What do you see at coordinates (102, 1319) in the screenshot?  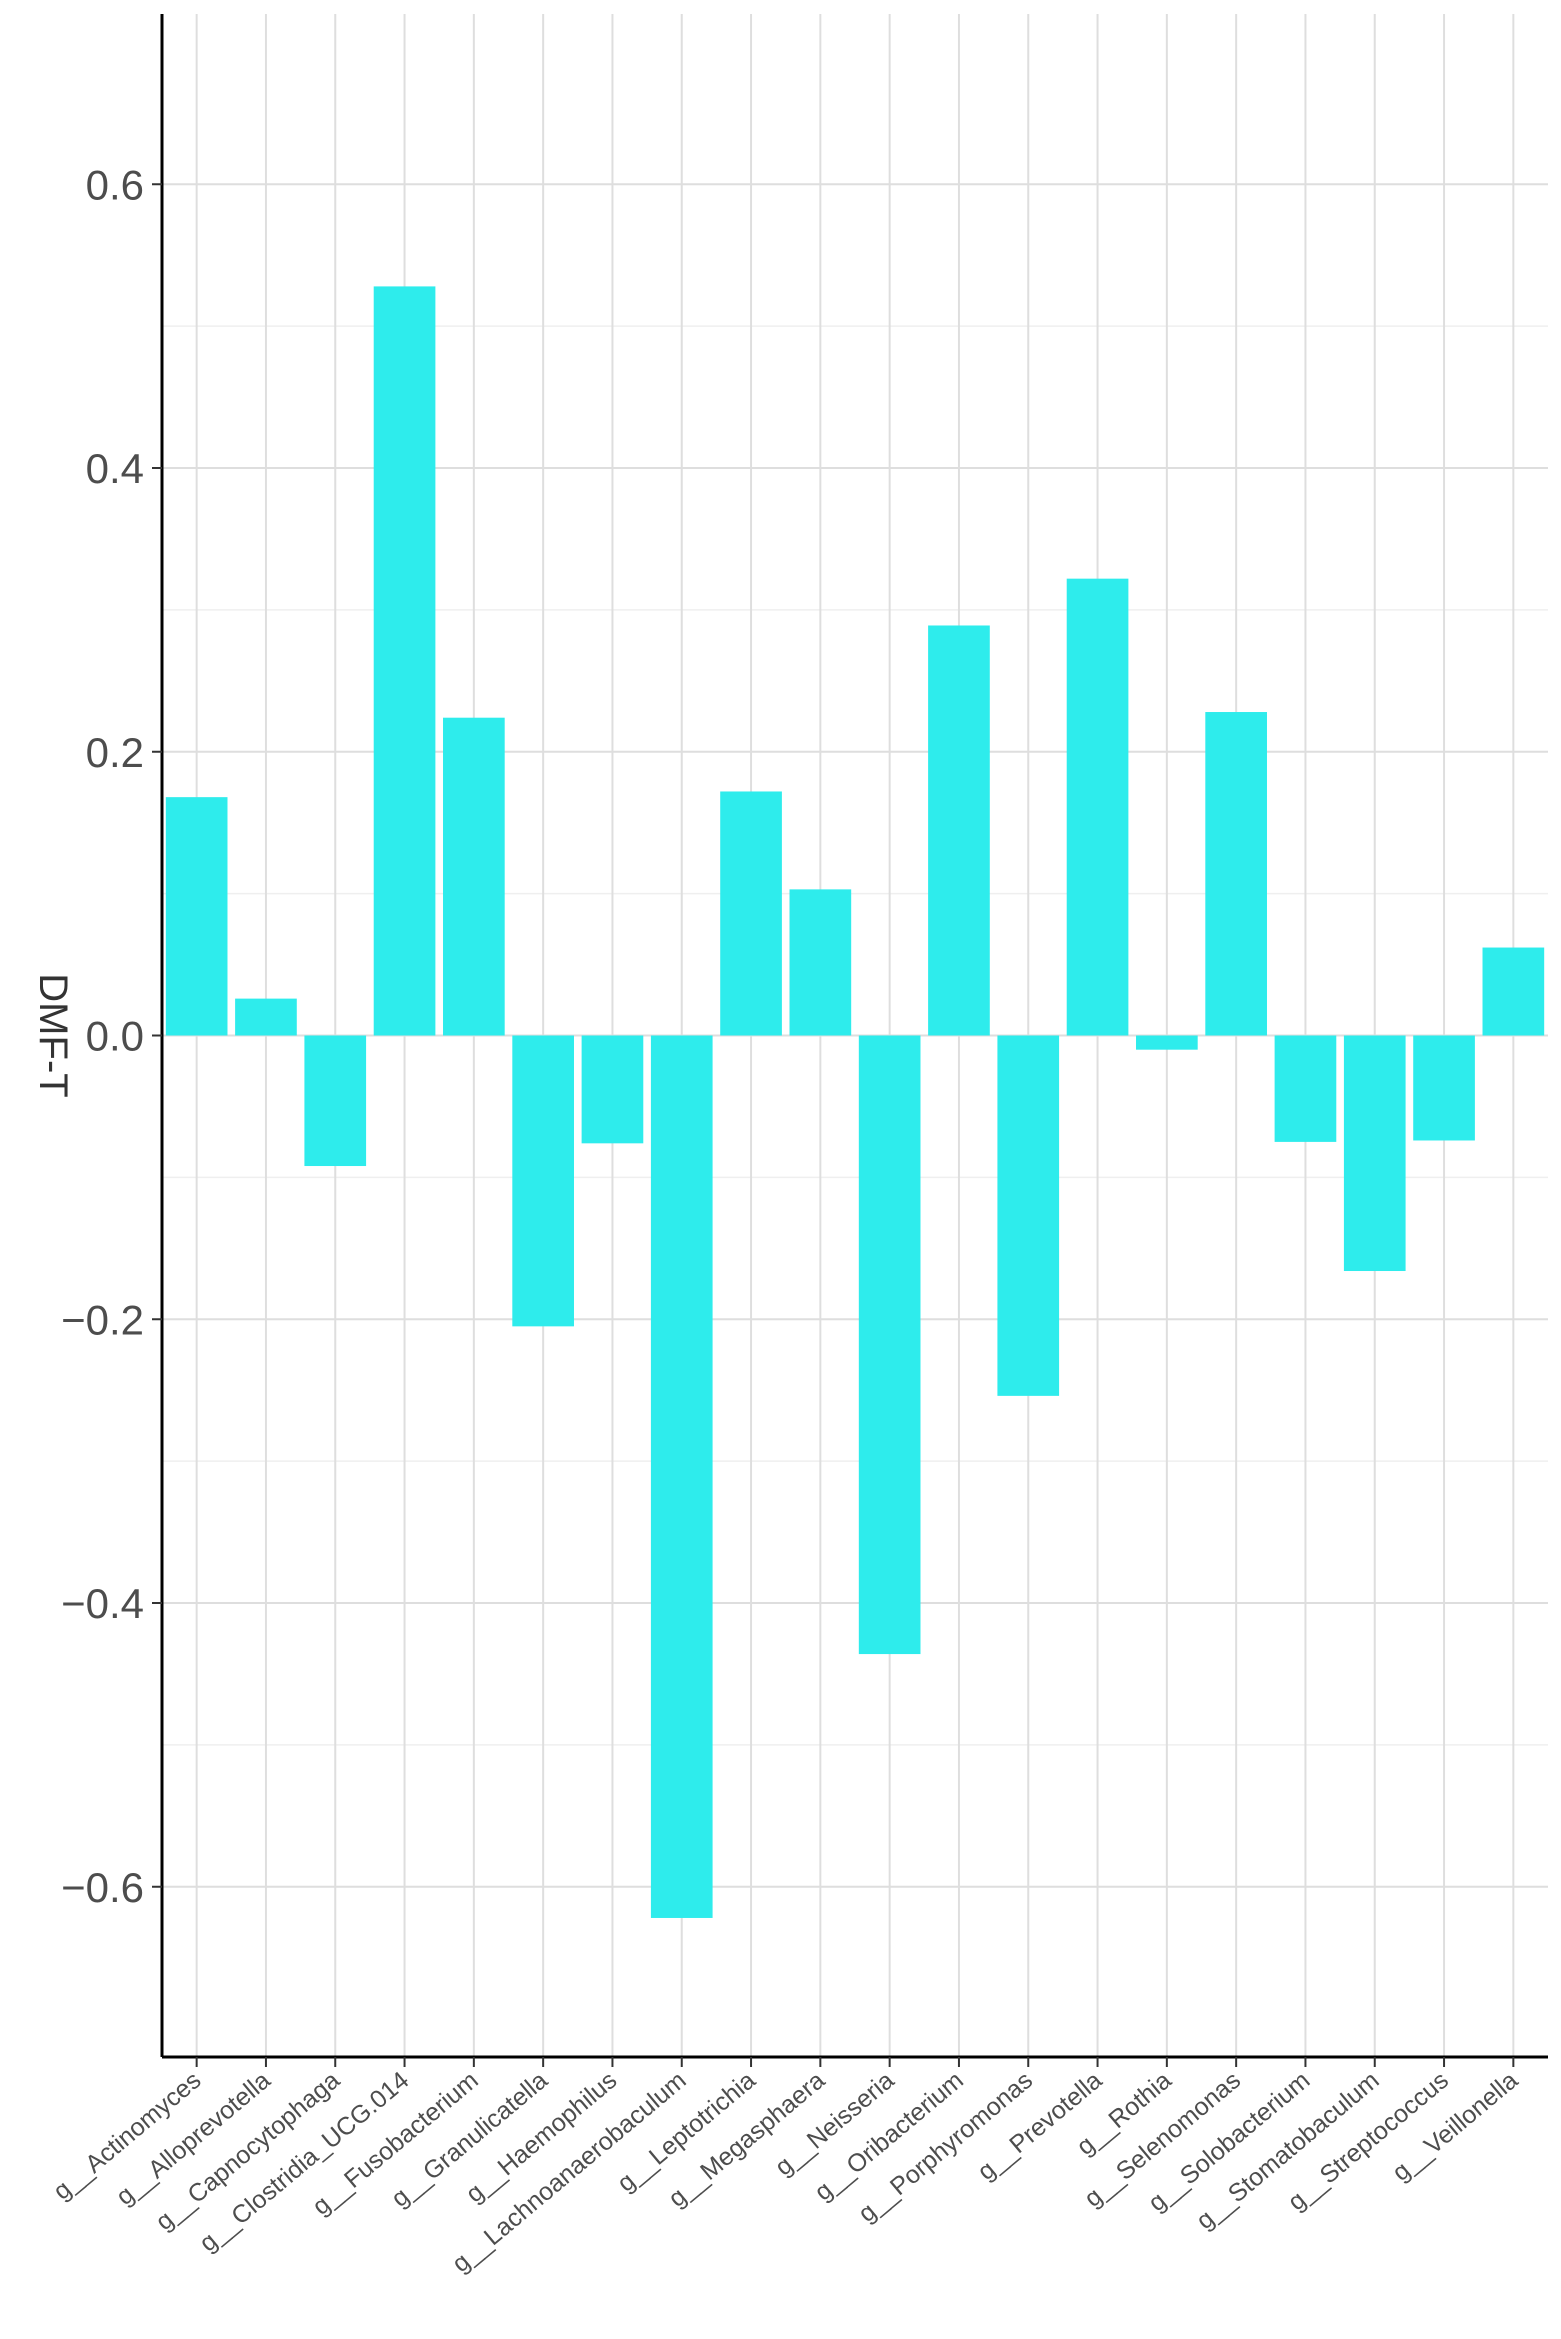 I see `y-tick-label: −0.2` at bounding box center [102, 1319].